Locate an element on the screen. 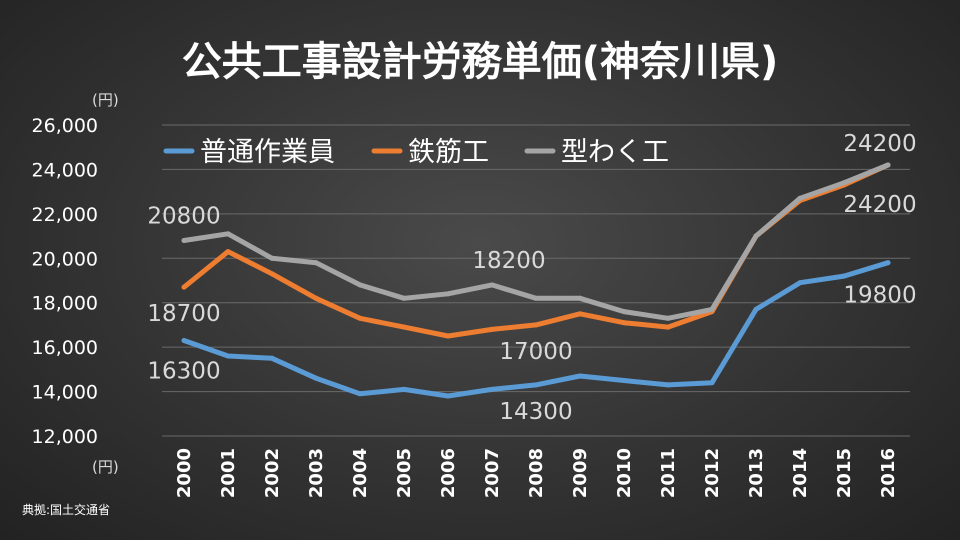 This screenshot has height=540, width=960. legend: 普通作業員 鉄筋工 型わく工 is located at coordinates (416, 152).